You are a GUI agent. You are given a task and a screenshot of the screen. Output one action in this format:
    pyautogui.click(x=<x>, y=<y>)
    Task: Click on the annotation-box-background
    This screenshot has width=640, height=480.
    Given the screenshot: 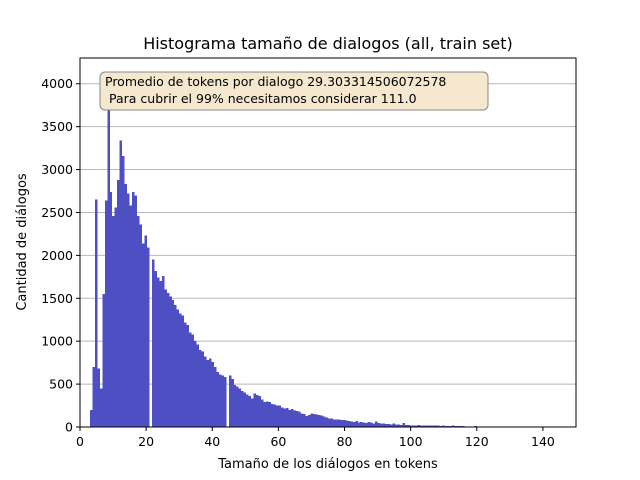 What is the action you would take?
    pyautogui.click(x=294, y=91)
    